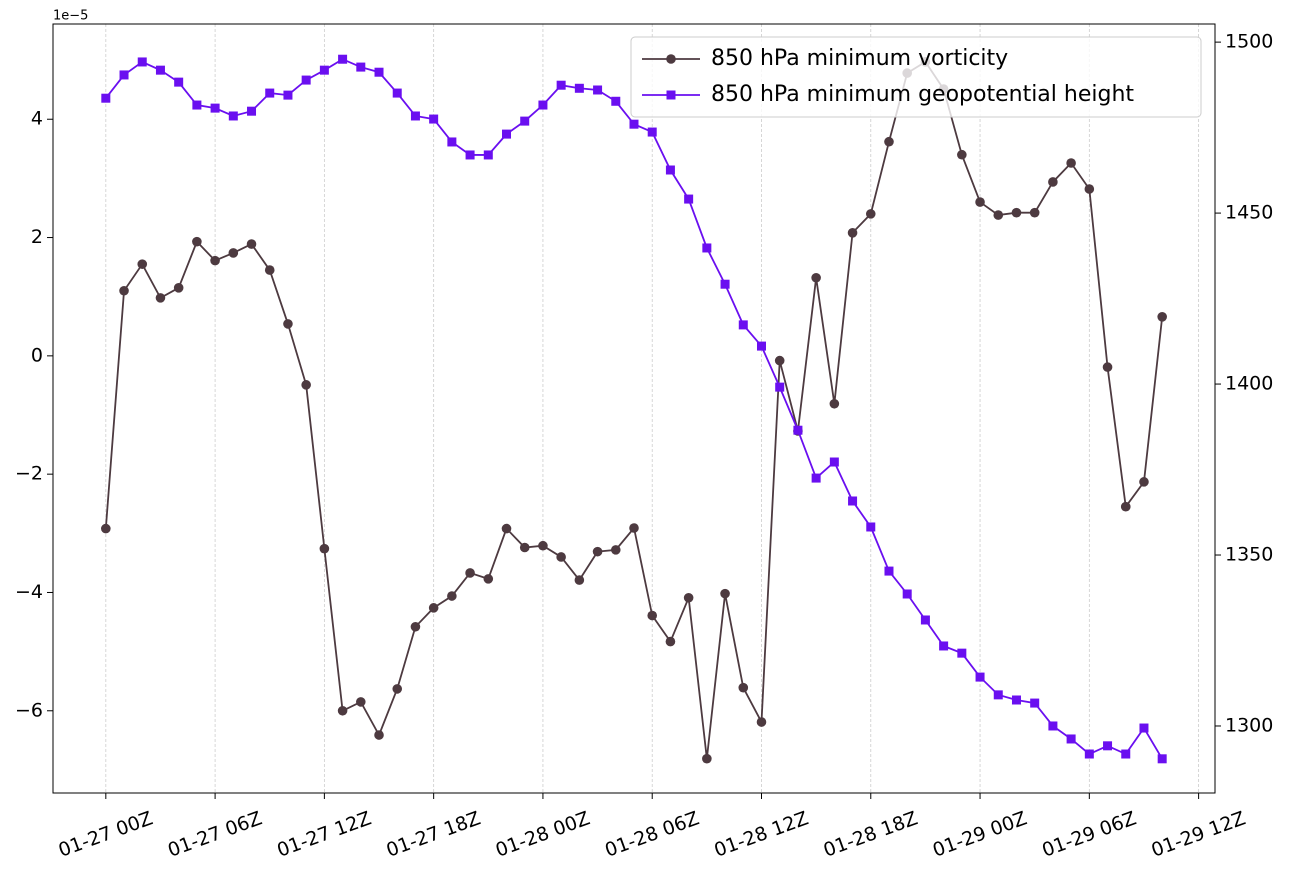  What do you see at coordinates (1089, 834) in the screenshot?
I see `x-tick-label: 01-29 06Z` at bounding box center [1089, 834].